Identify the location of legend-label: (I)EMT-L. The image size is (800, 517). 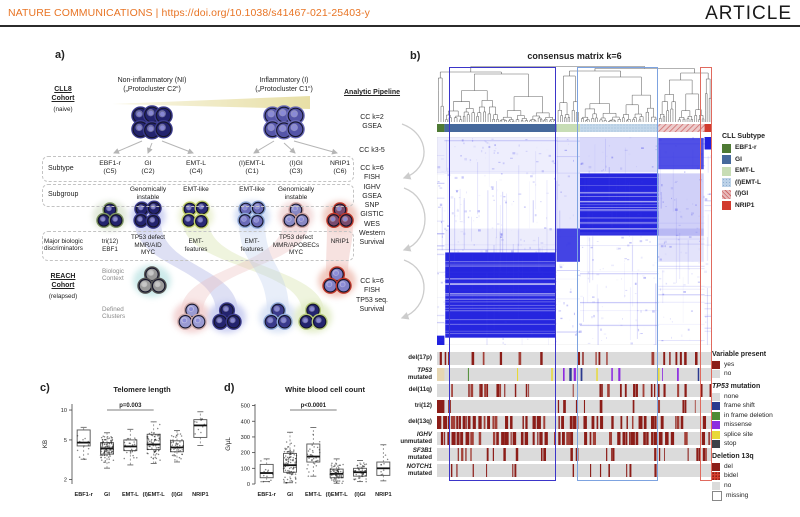
(748, 182).